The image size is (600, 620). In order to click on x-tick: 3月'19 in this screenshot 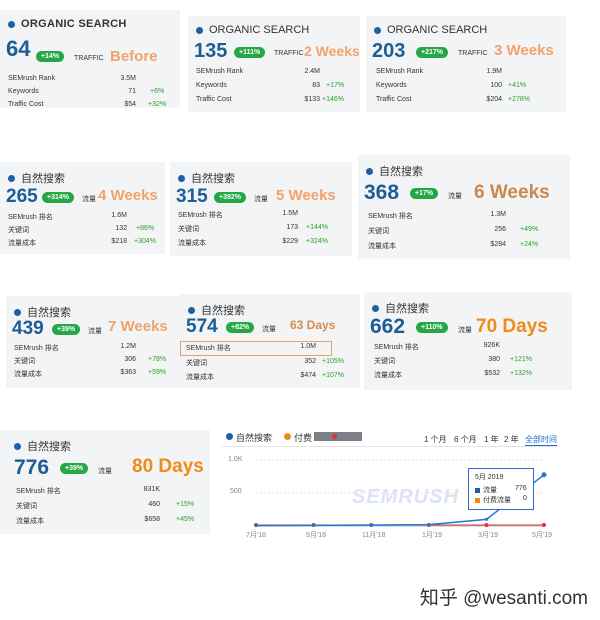, I will do `click(488, 535)`.